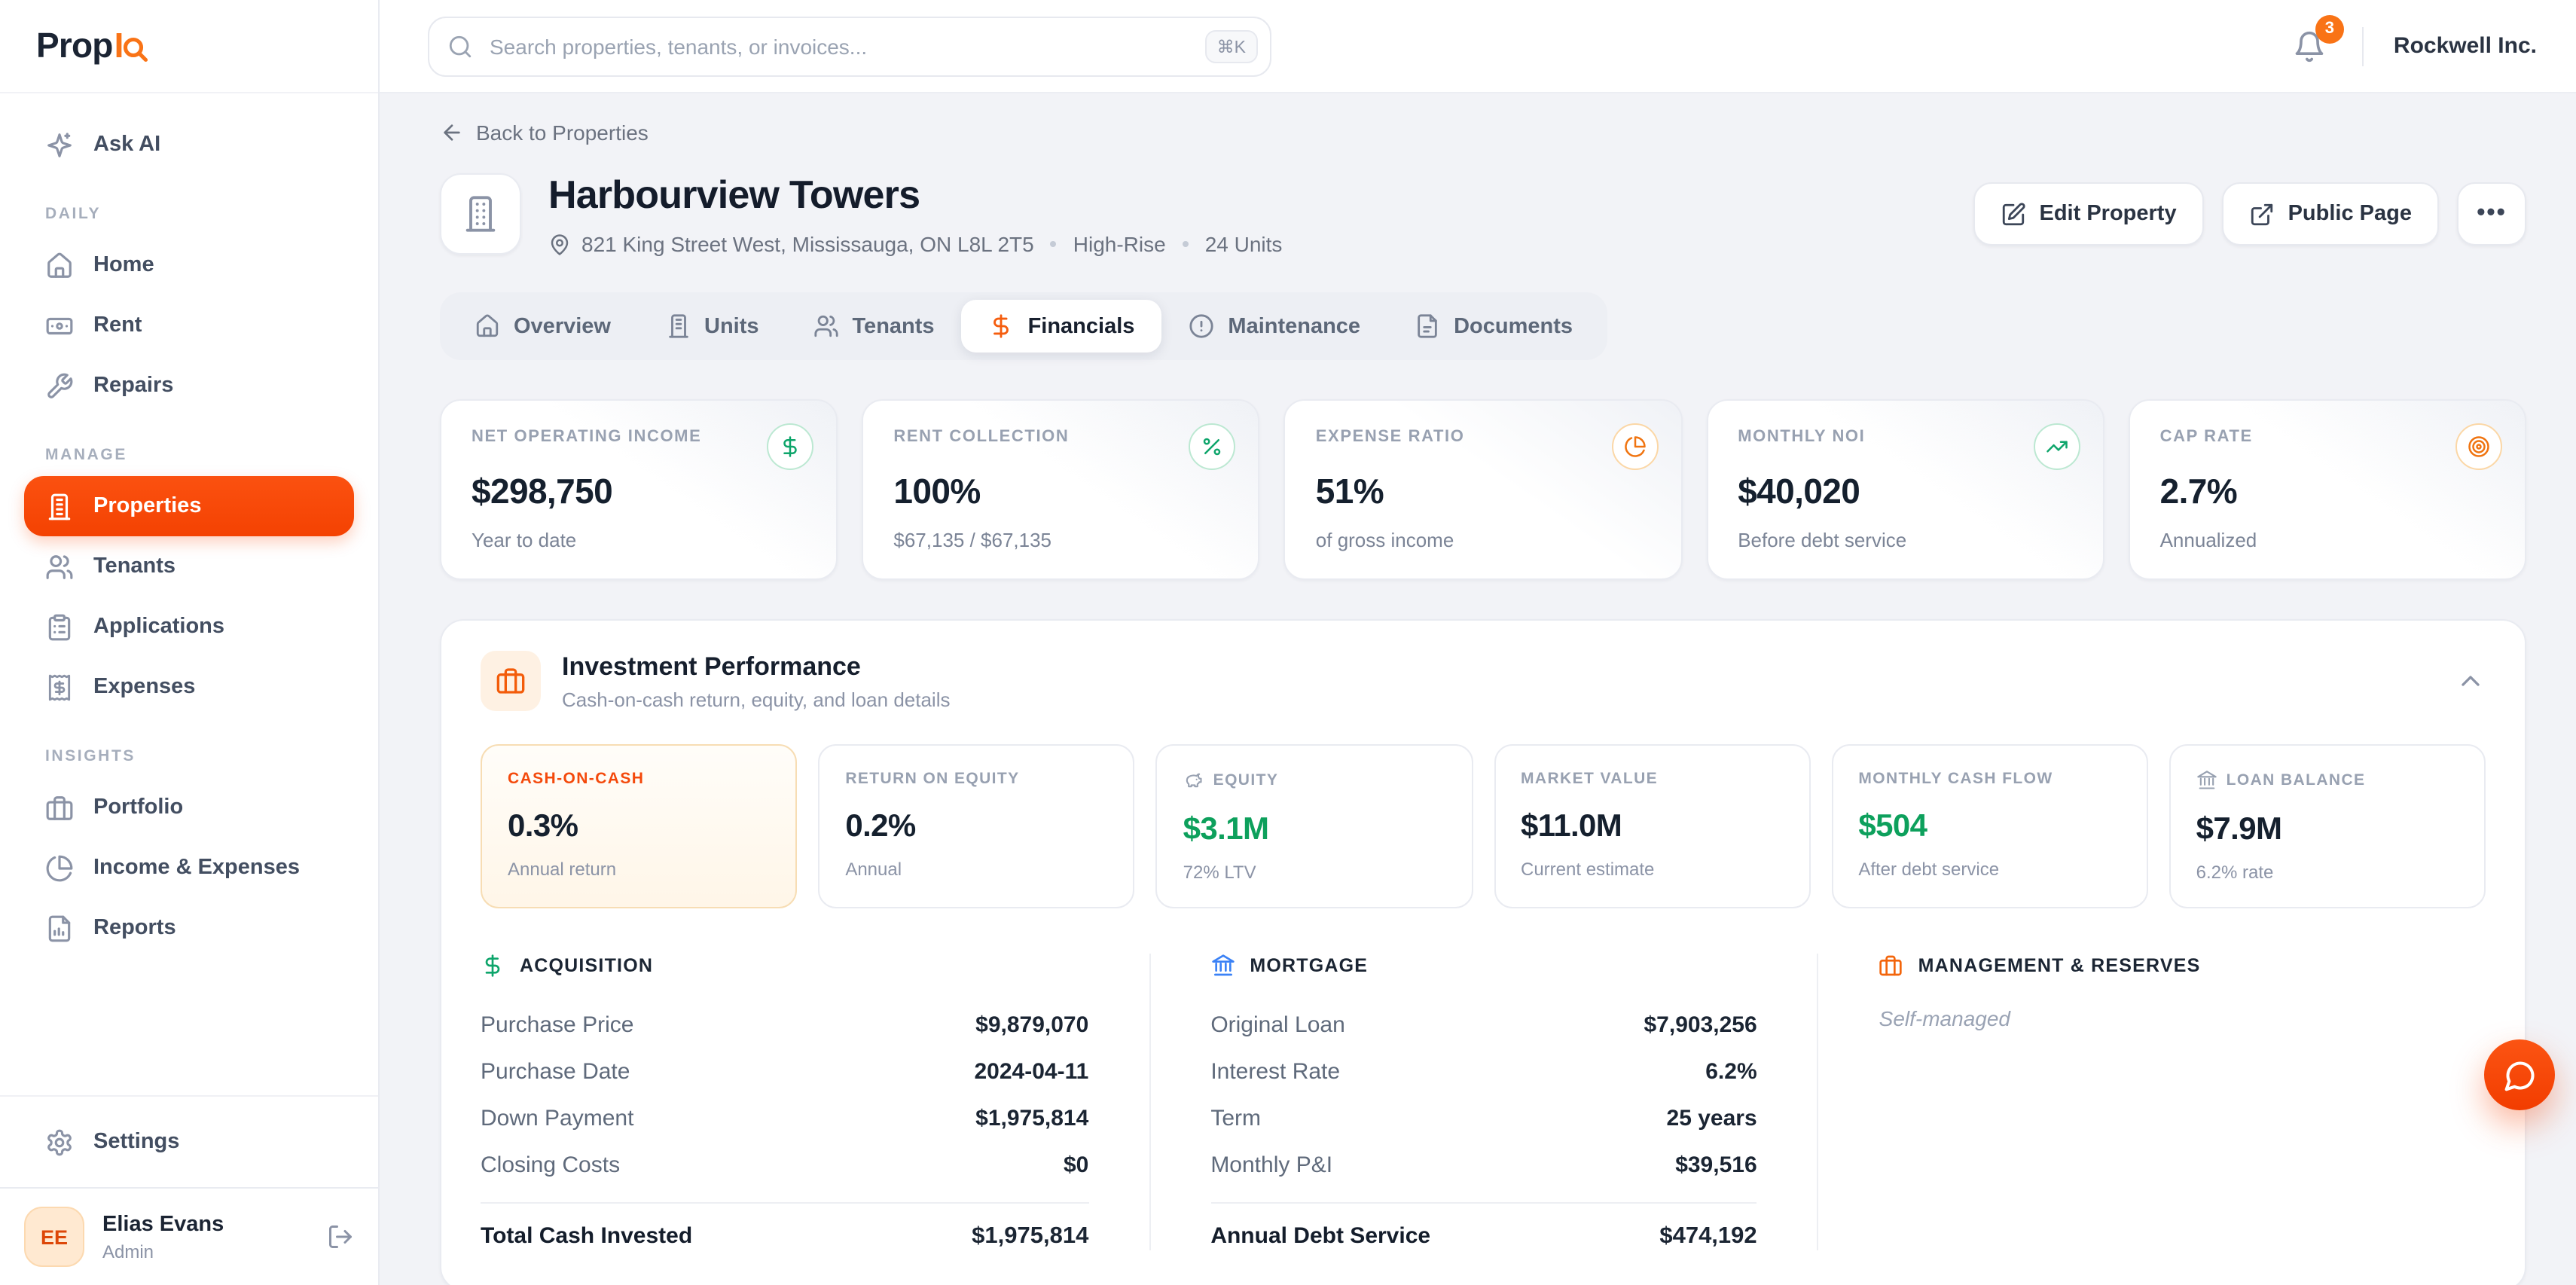  Describe the element at coordinates (74, 45) in the screenshot. I see `logo-text-prop: Prop` at that location.